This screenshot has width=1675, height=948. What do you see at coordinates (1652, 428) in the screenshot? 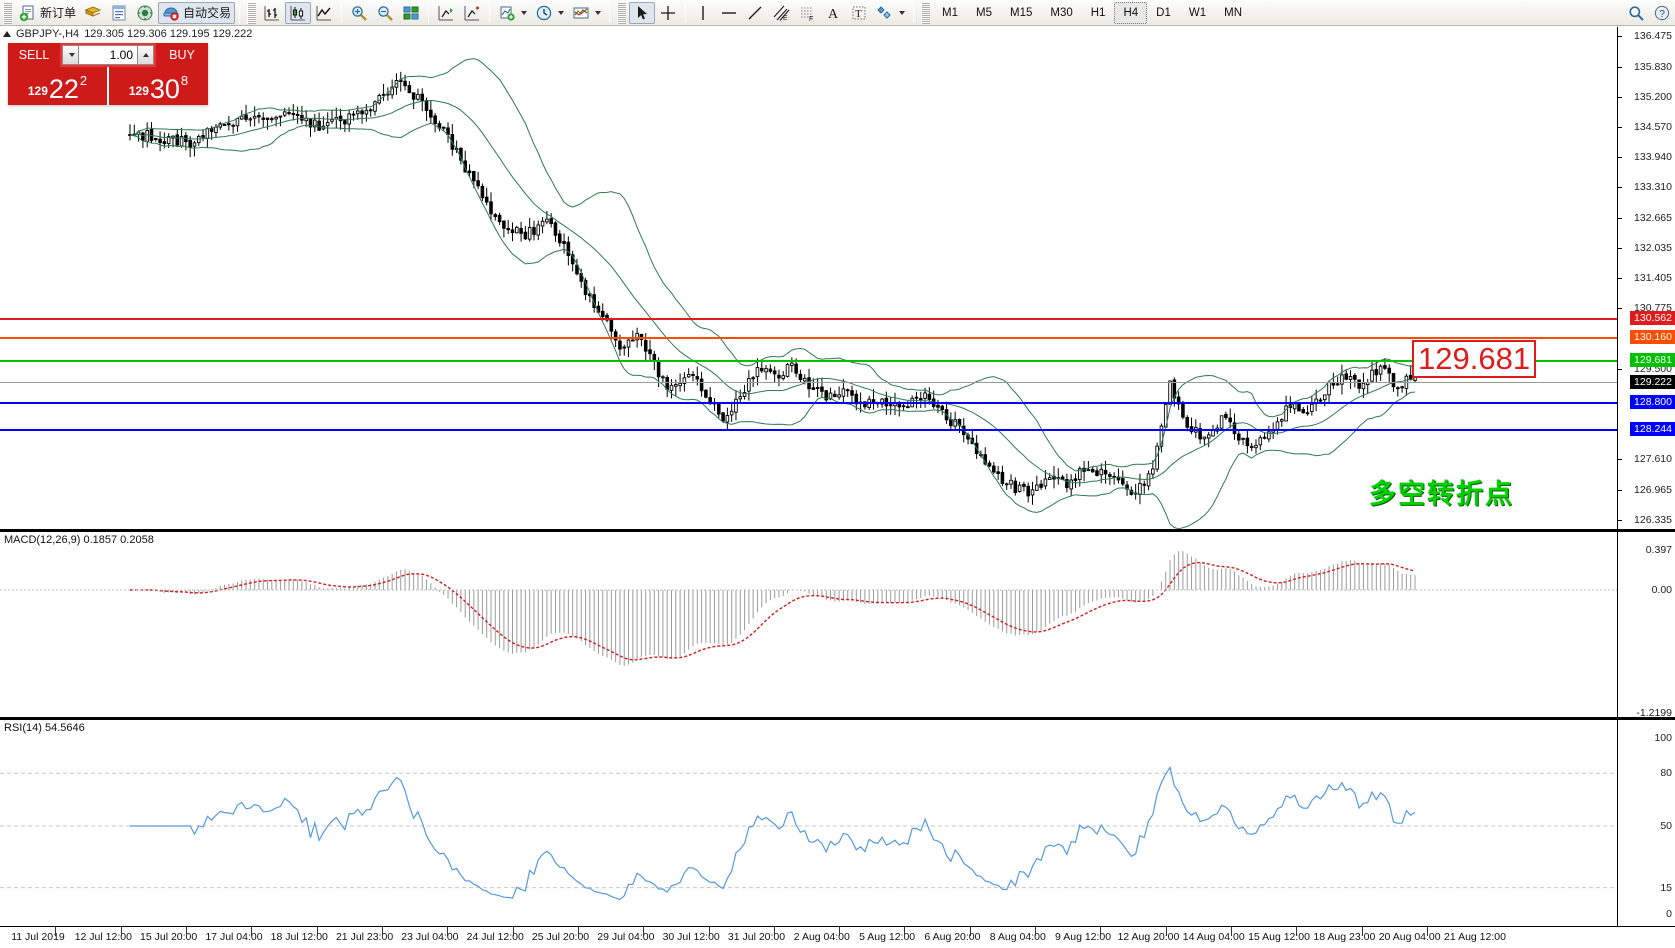
I see `level-tag-support-lower: 128.244` at bounding box center [1652, 428].